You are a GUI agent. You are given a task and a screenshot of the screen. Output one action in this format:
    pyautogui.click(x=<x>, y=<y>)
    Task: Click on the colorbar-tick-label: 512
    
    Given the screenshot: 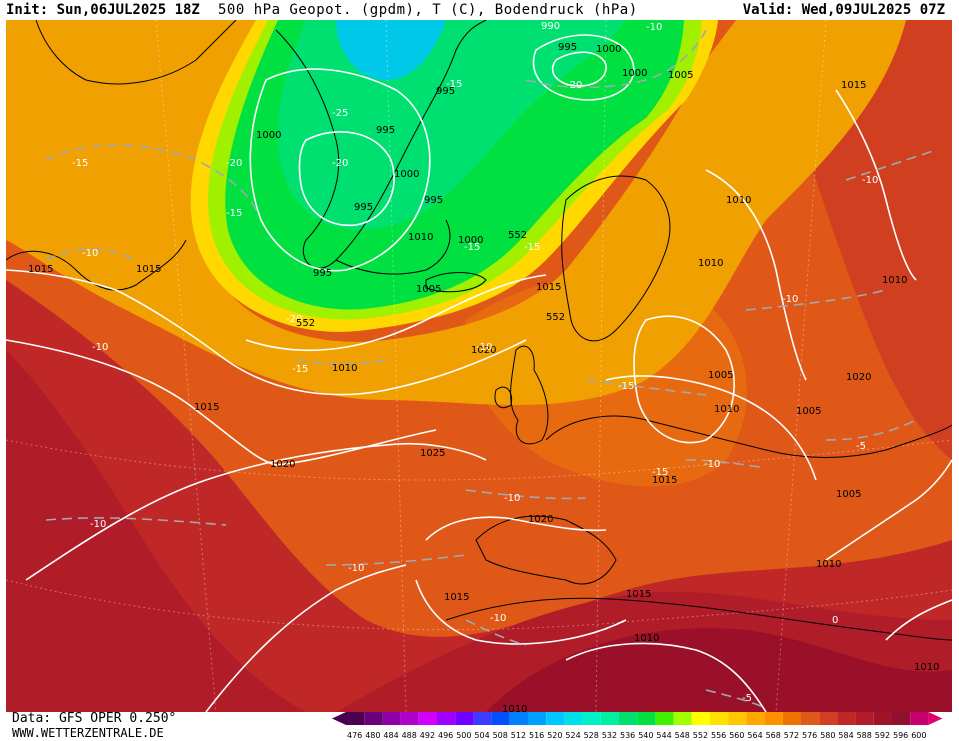 What is the action you would take?
    pyautogui.click(x=518, y=735)
    